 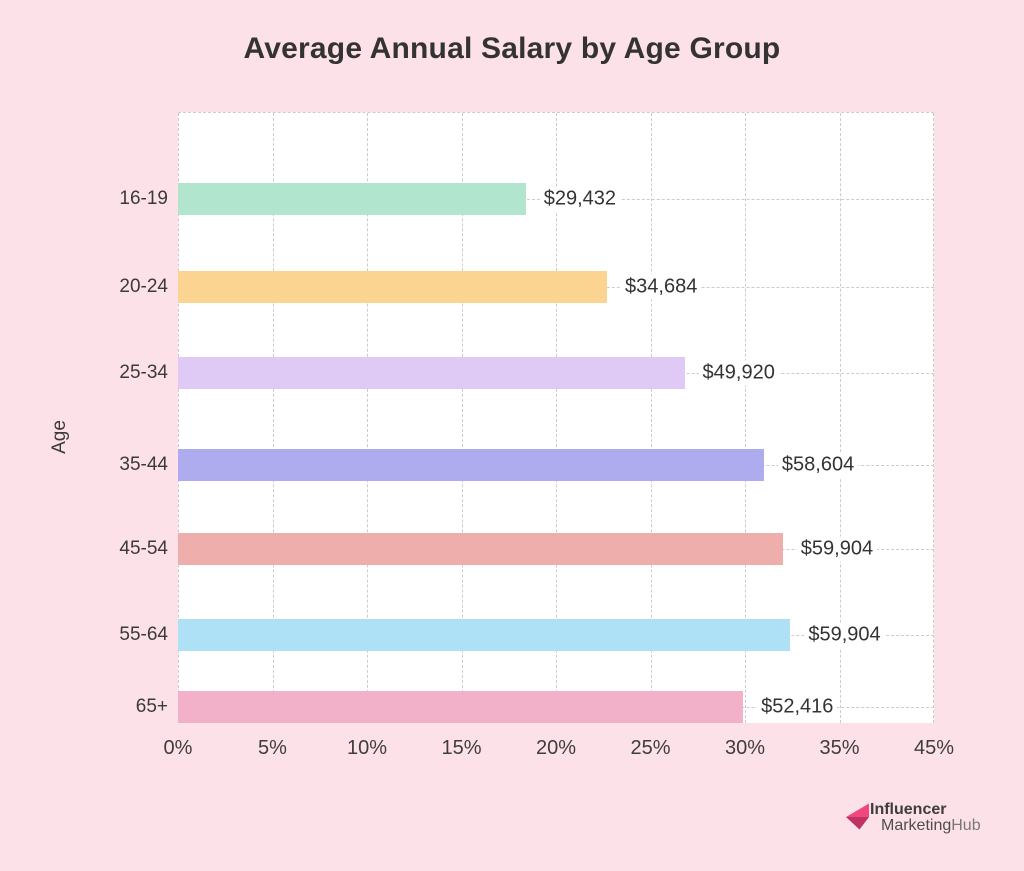 I want to click on category-label-55-64: 55-64, so click(x=143, y=634).